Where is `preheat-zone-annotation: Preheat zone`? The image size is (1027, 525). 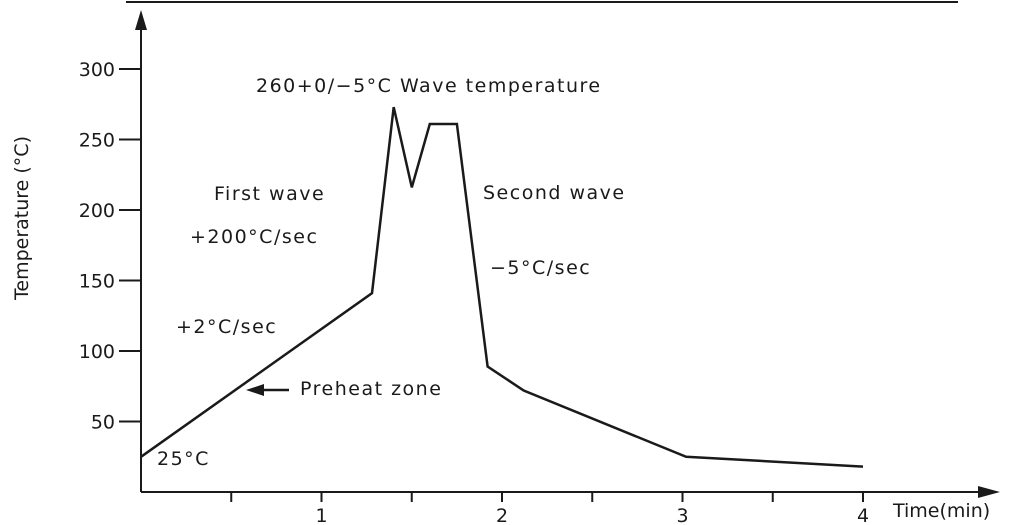
preheat-zone-annotation: Preheat zone is located at coordinates (371, 389).